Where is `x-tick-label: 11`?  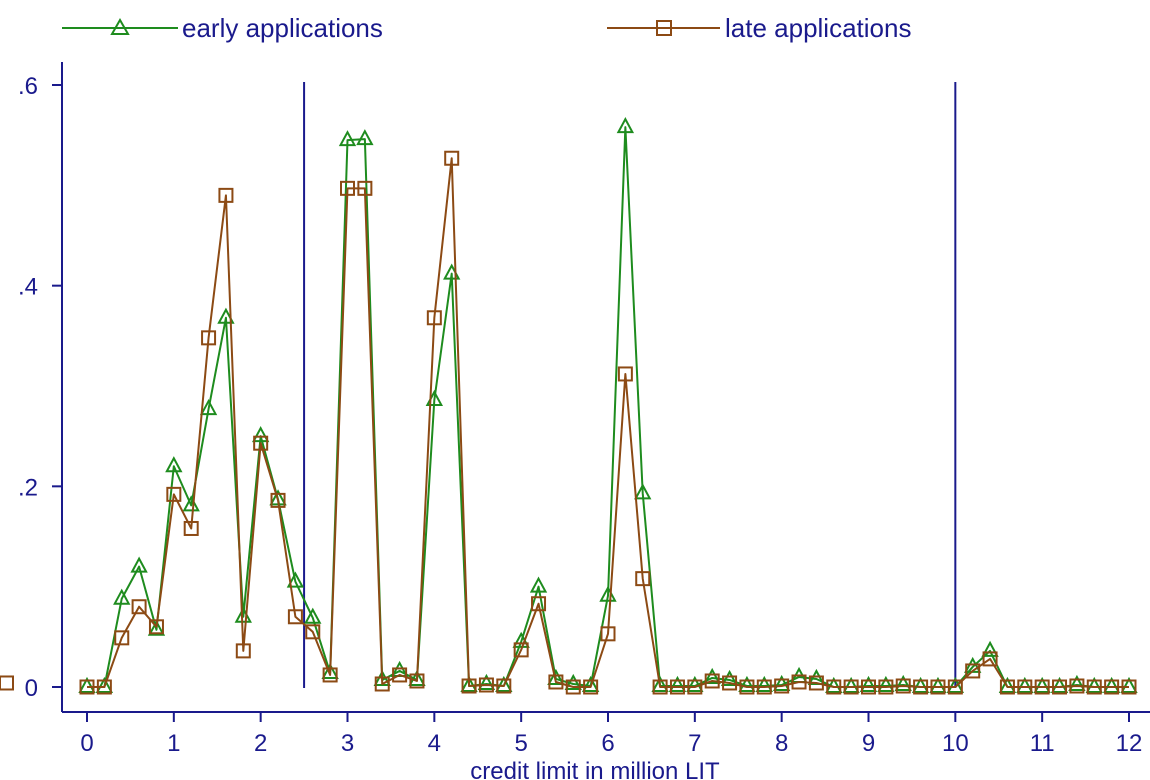 x-tick-label: 11 is located at coordinates (1042, 743).